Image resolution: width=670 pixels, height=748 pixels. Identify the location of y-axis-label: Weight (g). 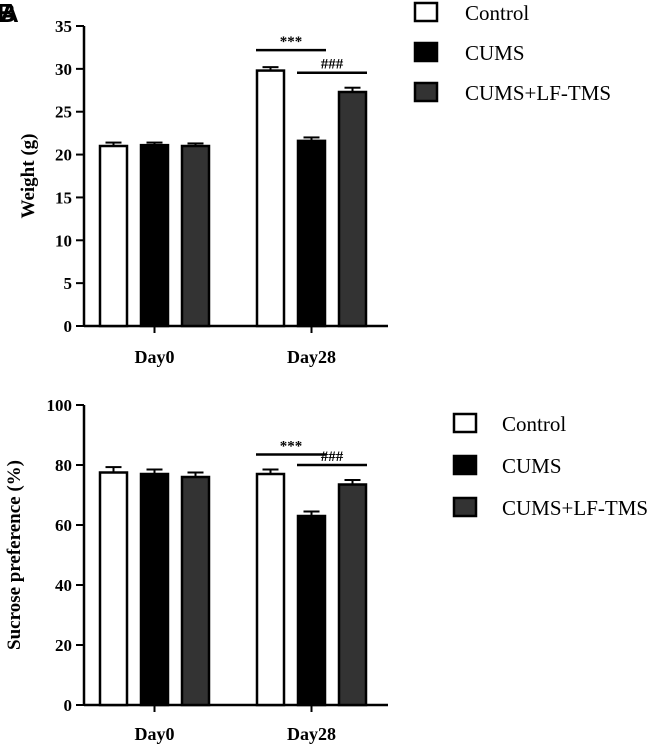
(28, 176).